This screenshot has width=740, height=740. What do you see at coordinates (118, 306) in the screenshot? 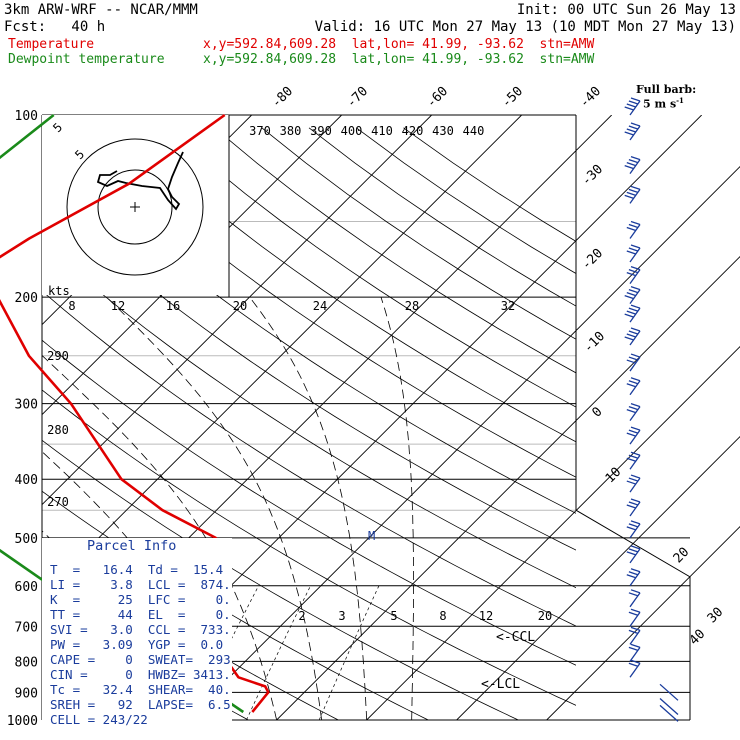
I see `mixing-ratio-label: 12` at bounding box center [118, 306].